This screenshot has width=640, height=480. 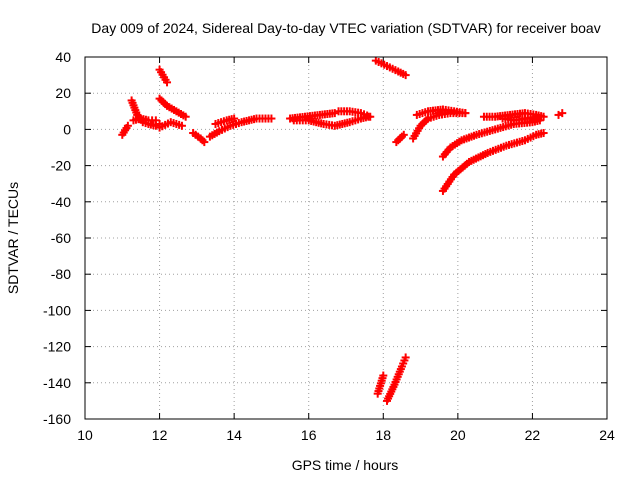 What do you see at coordinates (160, 435) in the screenshot?
I see `x-tick-label: 12` at bounding box center [160, 435].